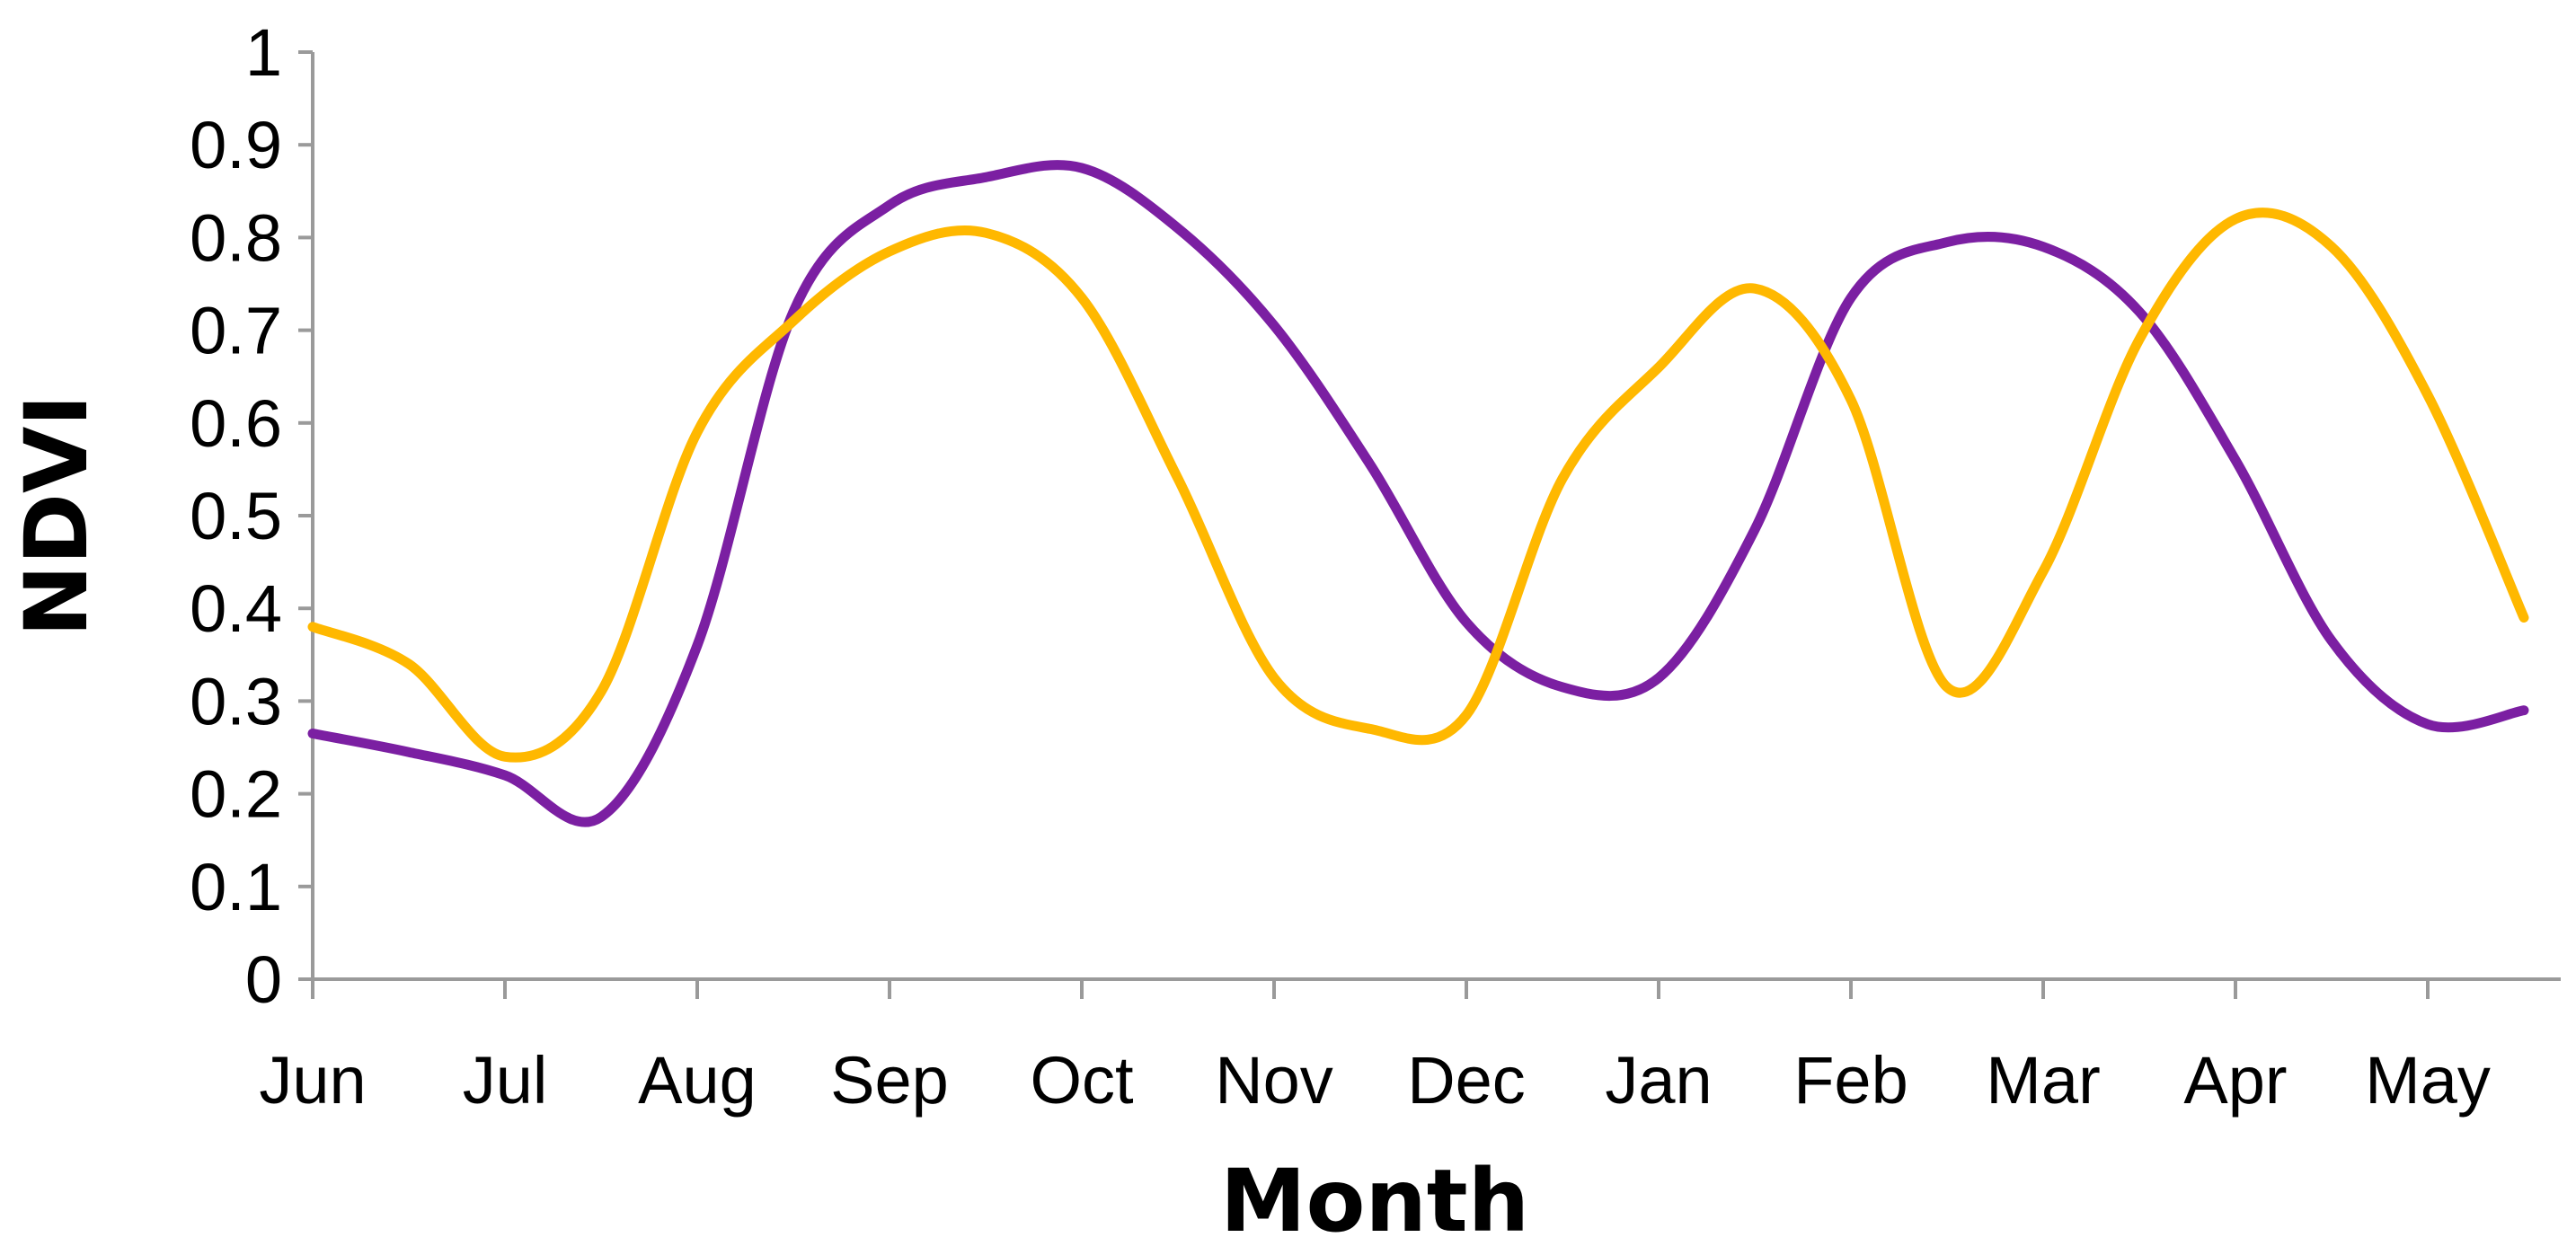 The height and width of the screenshot is (1255, 2576). What do you see at coordinates (1850, 1080) in the screenshot?
I see `x-tick-label: Feb` at bounding box center [1850, 1080].